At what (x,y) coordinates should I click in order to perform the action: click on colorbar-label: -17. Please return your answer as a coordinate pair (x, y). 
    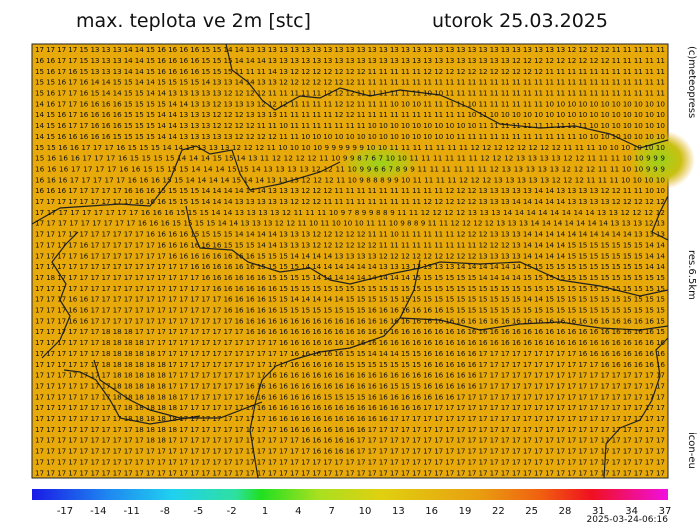
    Looking at the image, I should click on (65, 511).